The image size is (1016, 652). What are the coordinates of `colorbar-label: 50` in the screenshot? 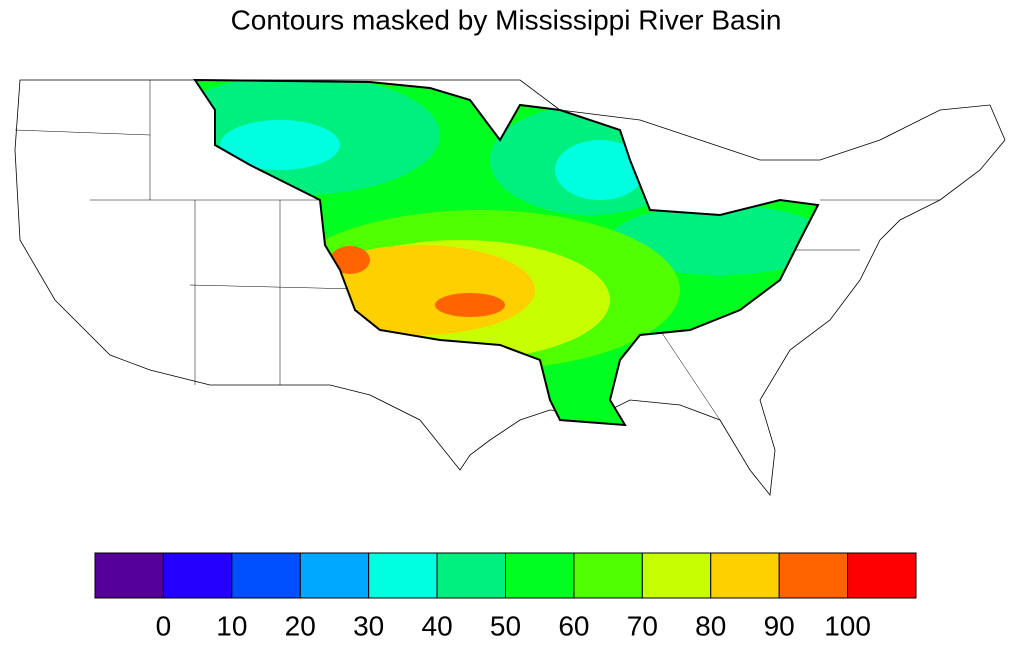 It's located at (505, 625).